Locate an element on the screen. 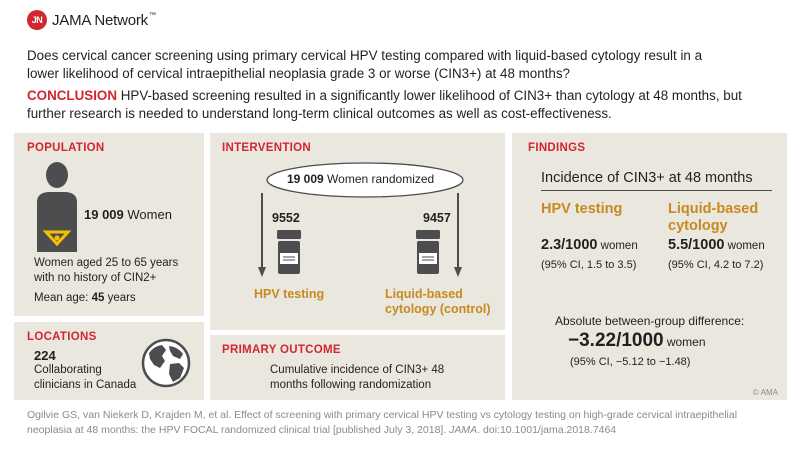  footer is located at coordinates (400, 426).